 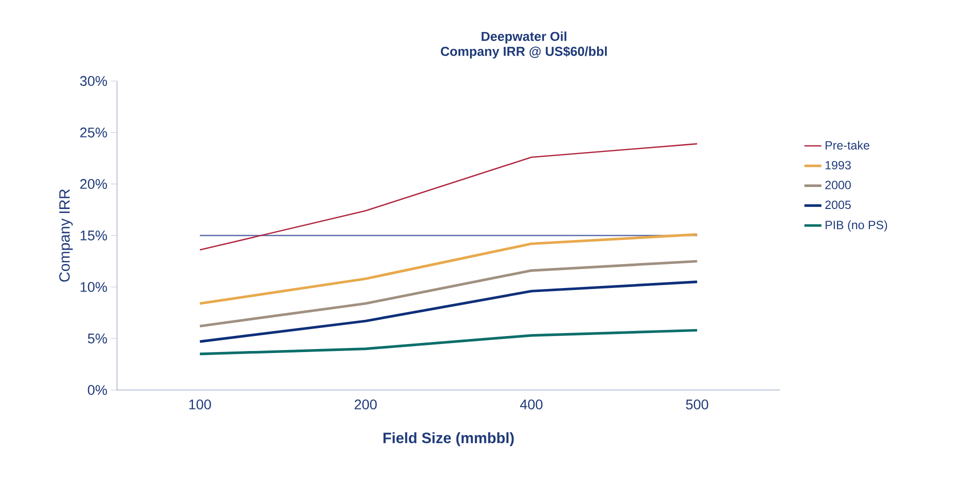 I want to click on legend-label: 1993, so click(x=838, y=165).